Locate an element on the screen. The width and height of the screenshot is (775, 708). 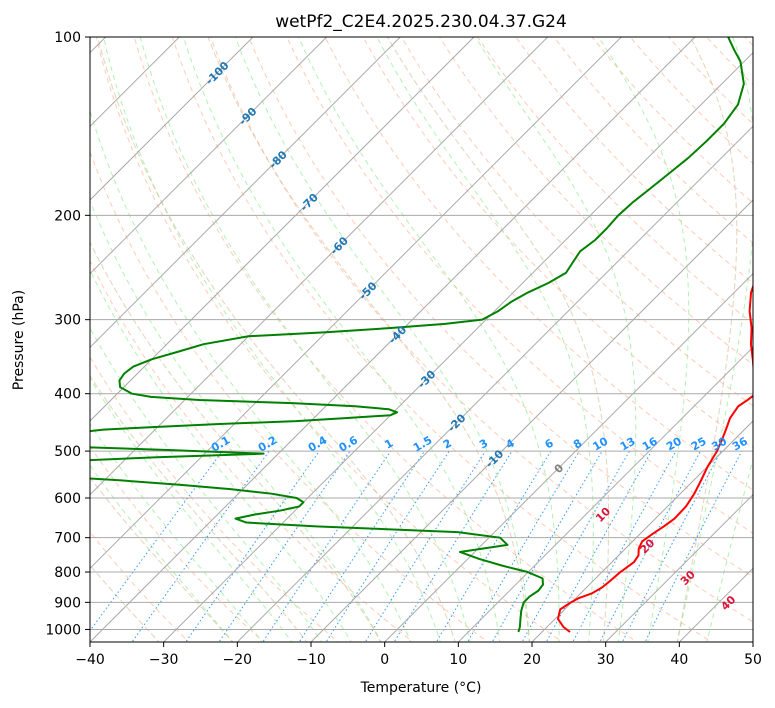
x-axis: −40 −30 −20 −10 0 10 20 30 40 50 is located at coordinates (418, 655).